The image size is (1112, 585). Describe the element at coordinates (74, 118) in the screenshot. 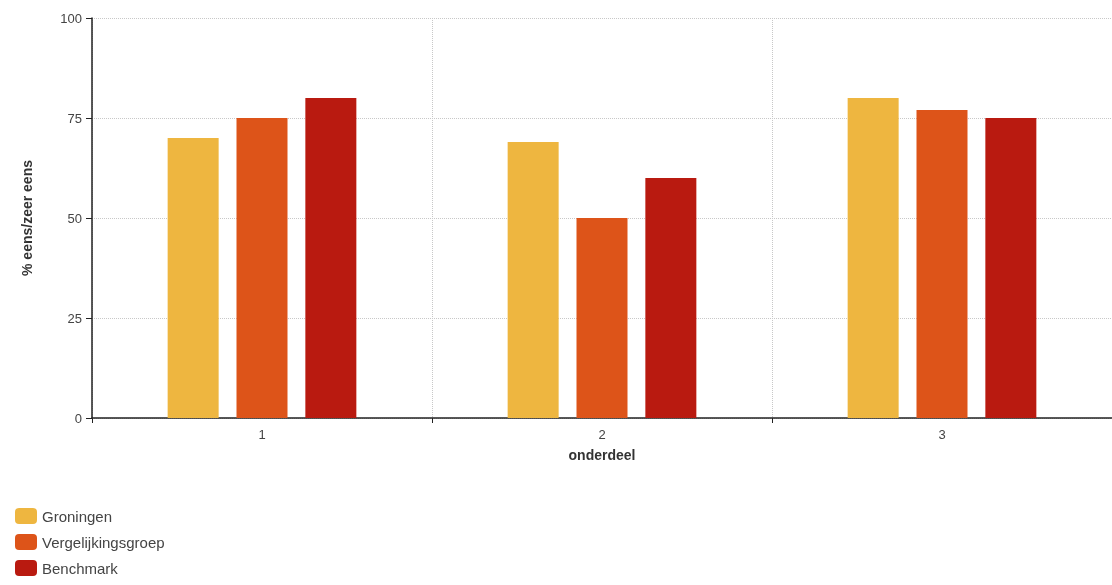

I see `y-tick-label: 75` at that location.